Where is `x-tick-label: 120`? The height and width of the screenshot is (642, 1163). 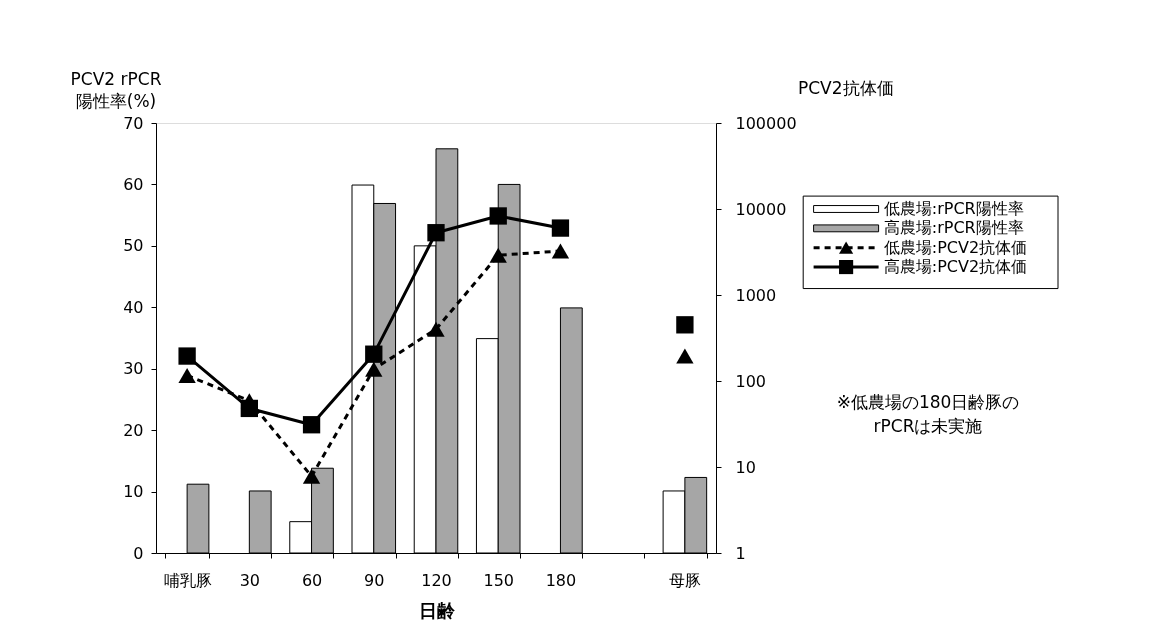 x-tick-label: 120 is located at coordinates (436, 580).